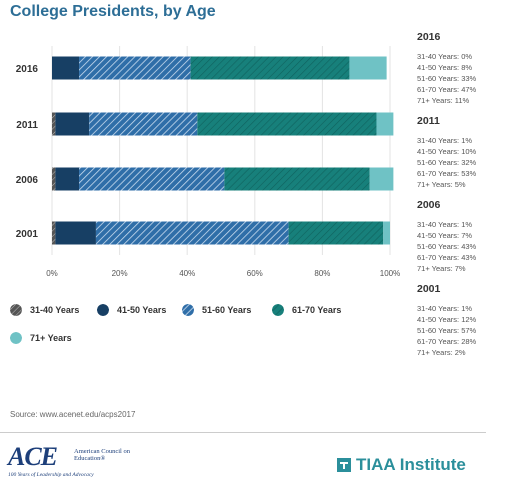  What do you see at coordinates (51, 475) in the screenshot?
I see `ace-logo-tagline: 100 Years of Leadership and Advocacy` at bounding box center [51, 475].